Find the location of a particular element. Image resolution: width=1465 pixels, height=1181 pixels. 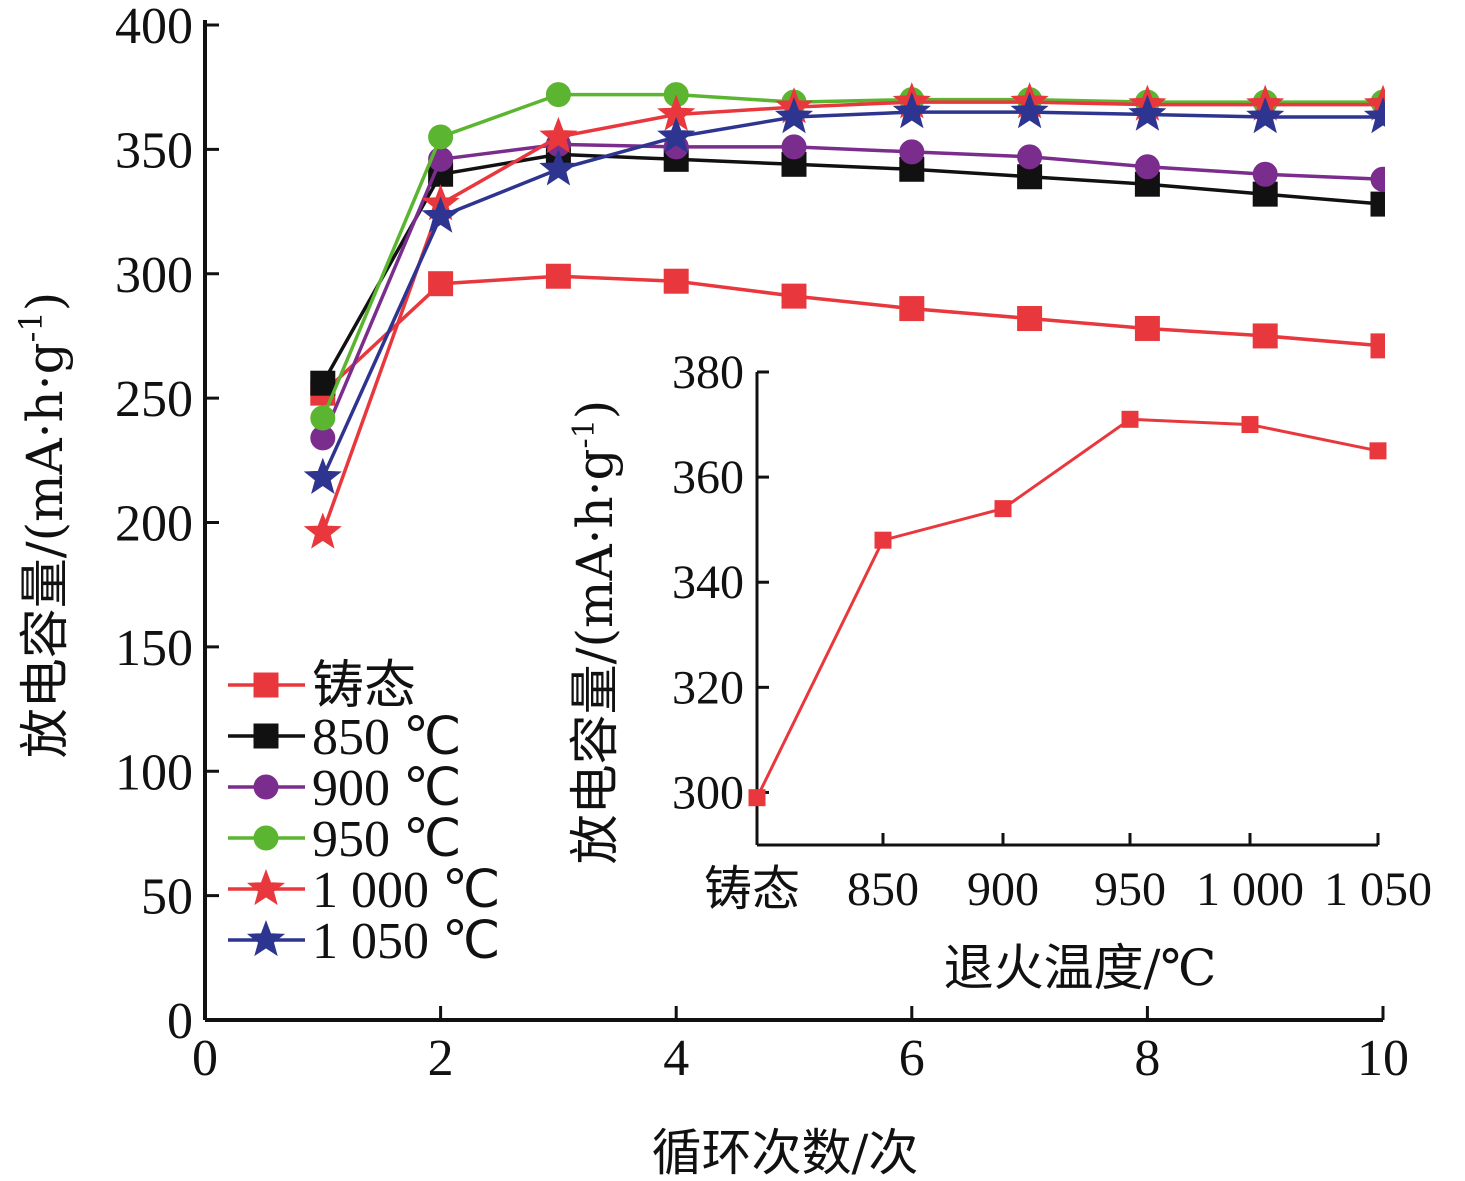

inset-series-line is located at coordinates (1067, 608).